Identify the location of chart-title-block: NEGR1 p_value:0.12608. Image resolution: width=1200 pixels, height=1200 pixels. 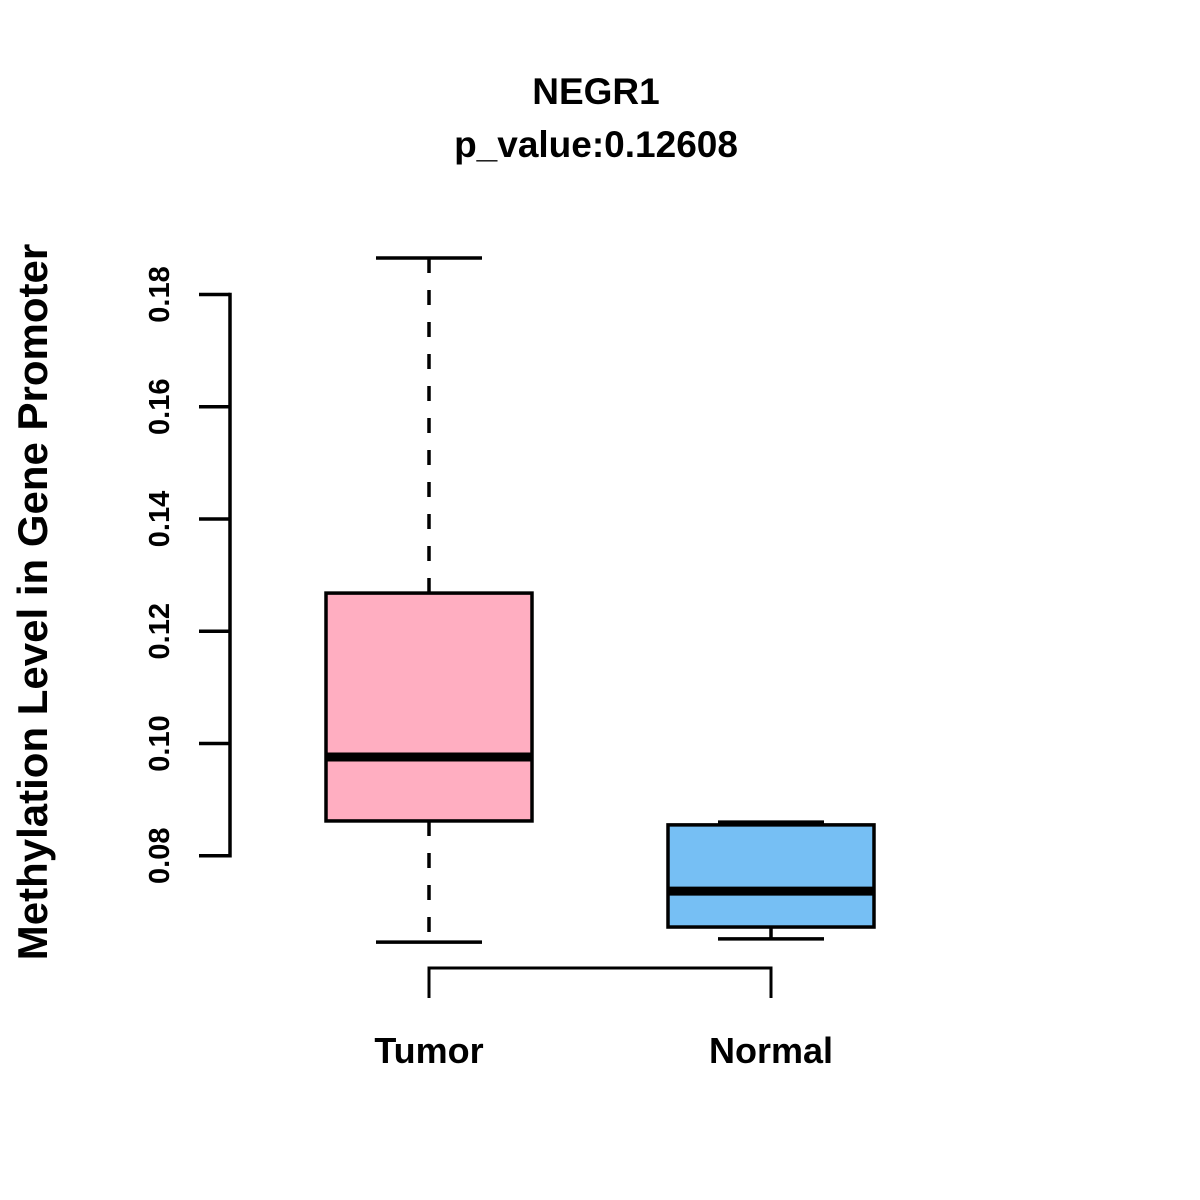
(596, 119).